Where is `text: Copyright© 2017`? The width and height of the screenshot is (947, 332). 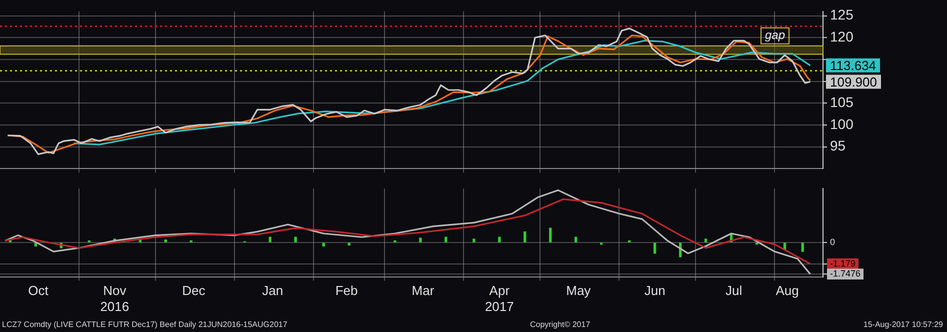
text: Copyright© 2017 is located at coordinates (560, 324).